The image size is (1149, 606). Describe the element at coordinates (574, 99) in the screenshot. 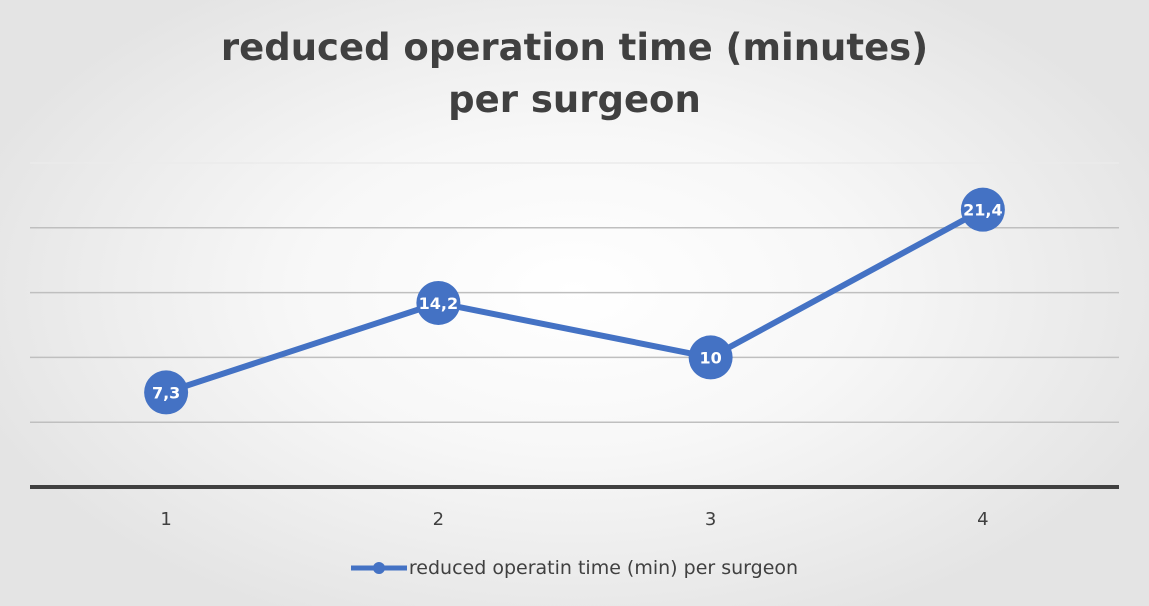

I see `chart-title-line-2: per surgeon` at that location.